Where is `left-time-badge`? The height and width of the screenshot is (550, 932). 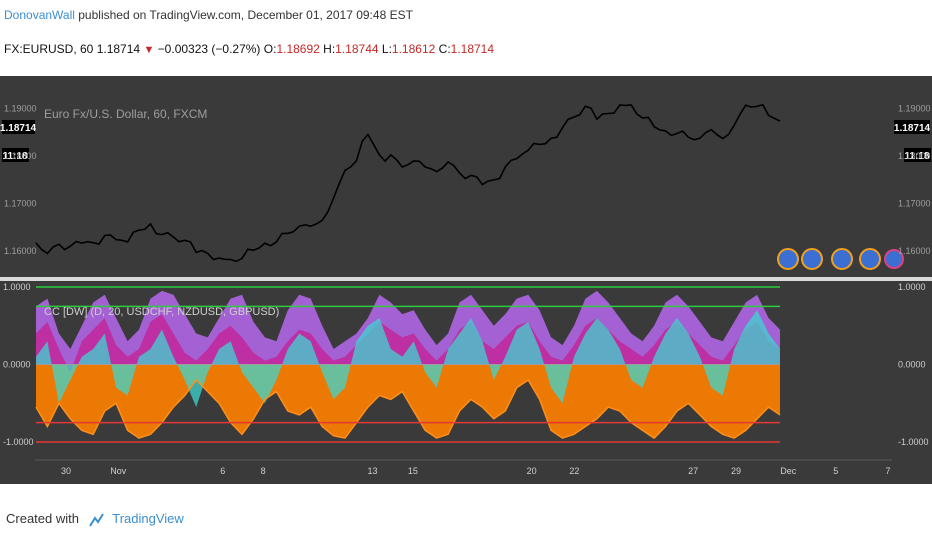
left-time-badge is located at coordinates (15, 155).